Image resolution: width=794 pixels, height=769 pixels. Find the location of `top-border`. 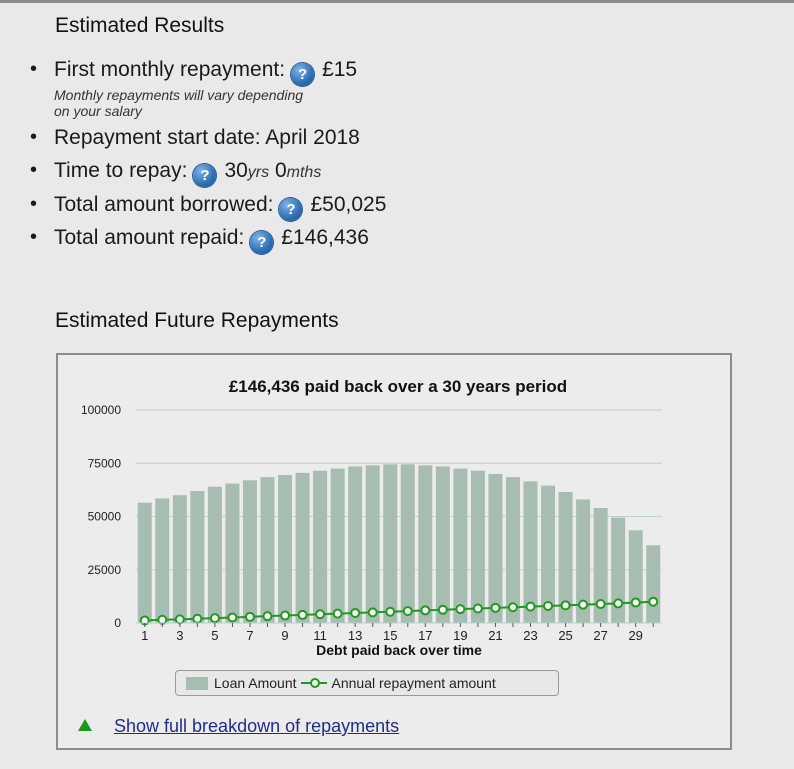

top-border is located at coordinates (397, 1).